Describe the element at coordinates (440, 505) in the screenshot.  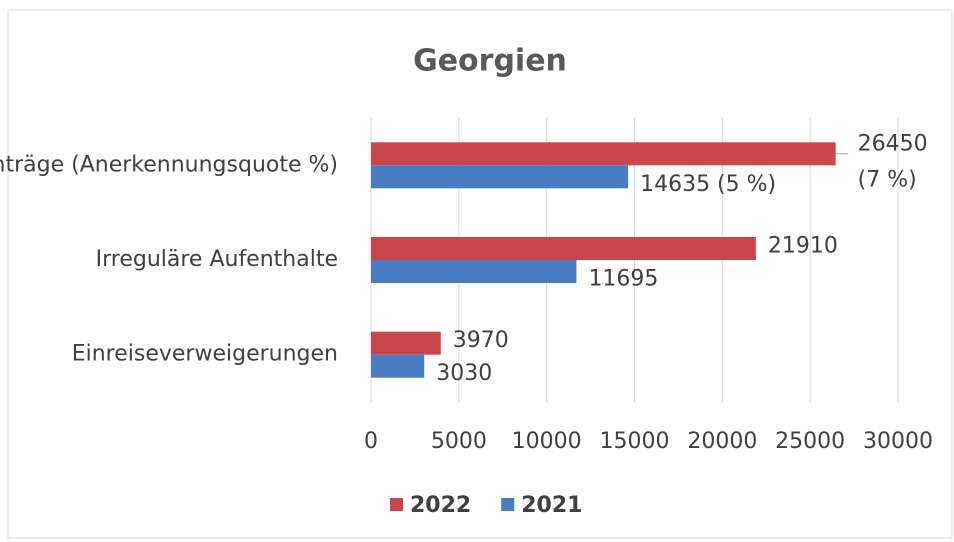
I see `legend-label: 2022` at that location.